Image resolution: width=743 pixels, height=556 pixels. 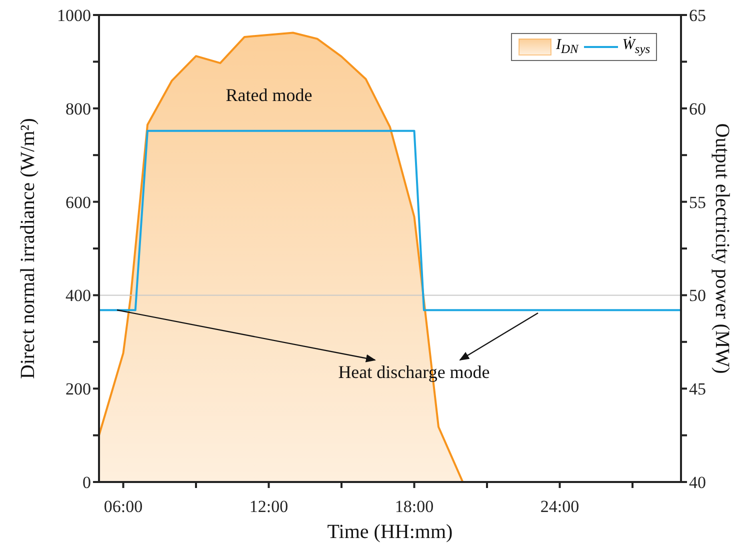 I want to click on x-tick-label: 06:00, so click(x=123, y=506).